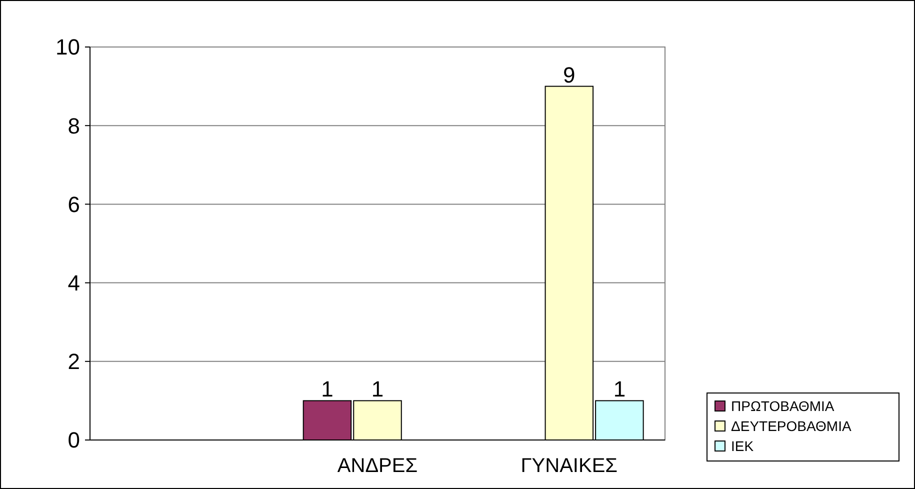  I want to click on y-tick-label: 6, so click(74, 204).